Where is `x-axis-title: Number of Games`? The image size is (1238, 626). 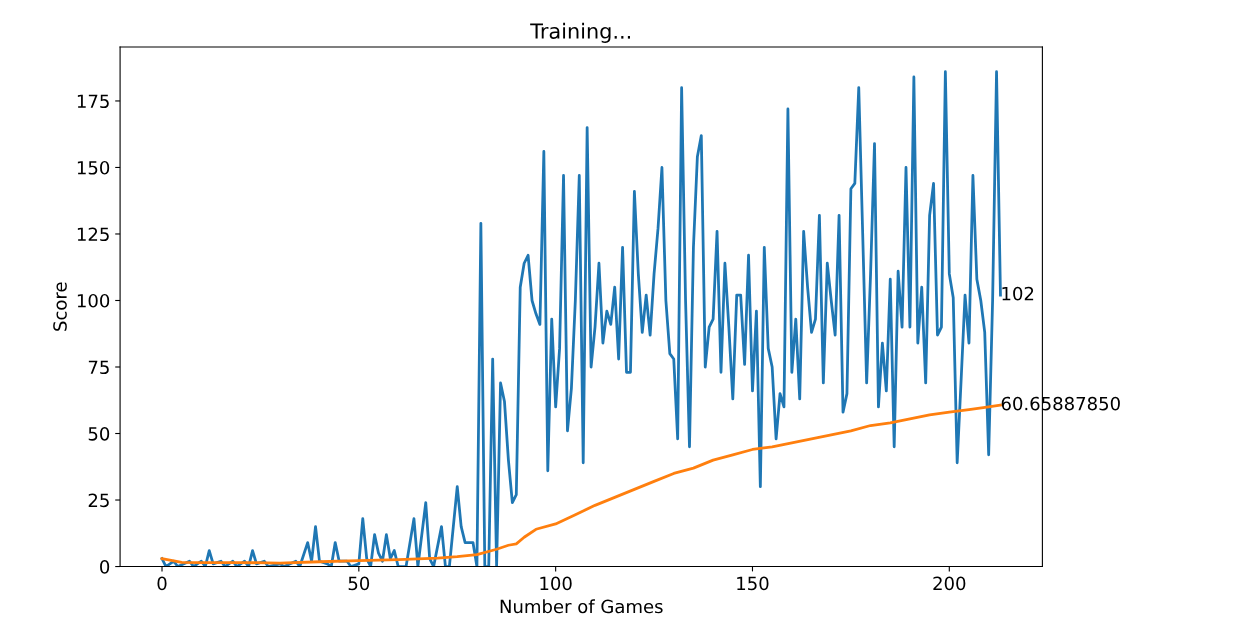 x-axis-title: Number of Games is located at coordinates (581, 606).